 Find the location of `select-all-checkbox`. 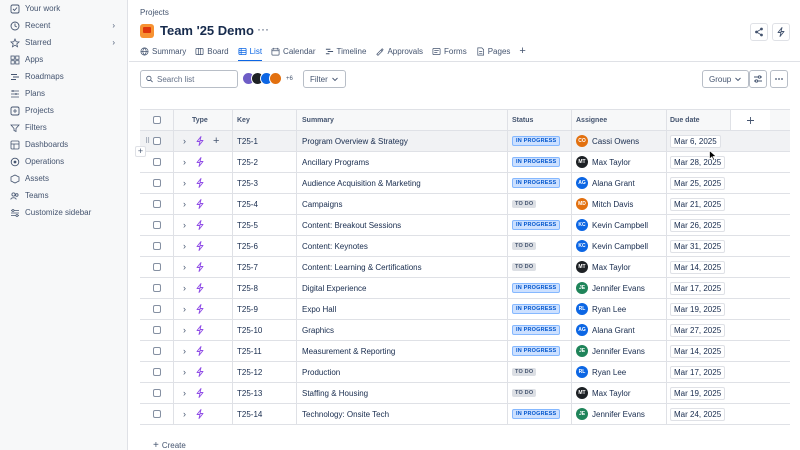

select-all-checkbox is located at coordinates (156, 120).